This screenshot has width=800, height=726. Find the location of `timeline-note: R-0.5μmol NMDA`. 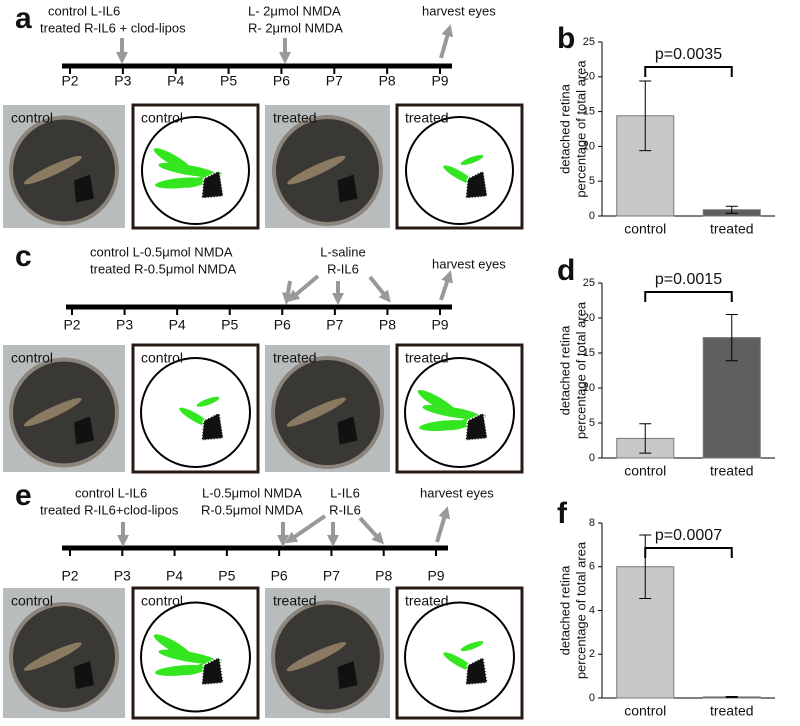

timeline-note: R-0.5μmol NMDA is located at coordinates (252, 509).